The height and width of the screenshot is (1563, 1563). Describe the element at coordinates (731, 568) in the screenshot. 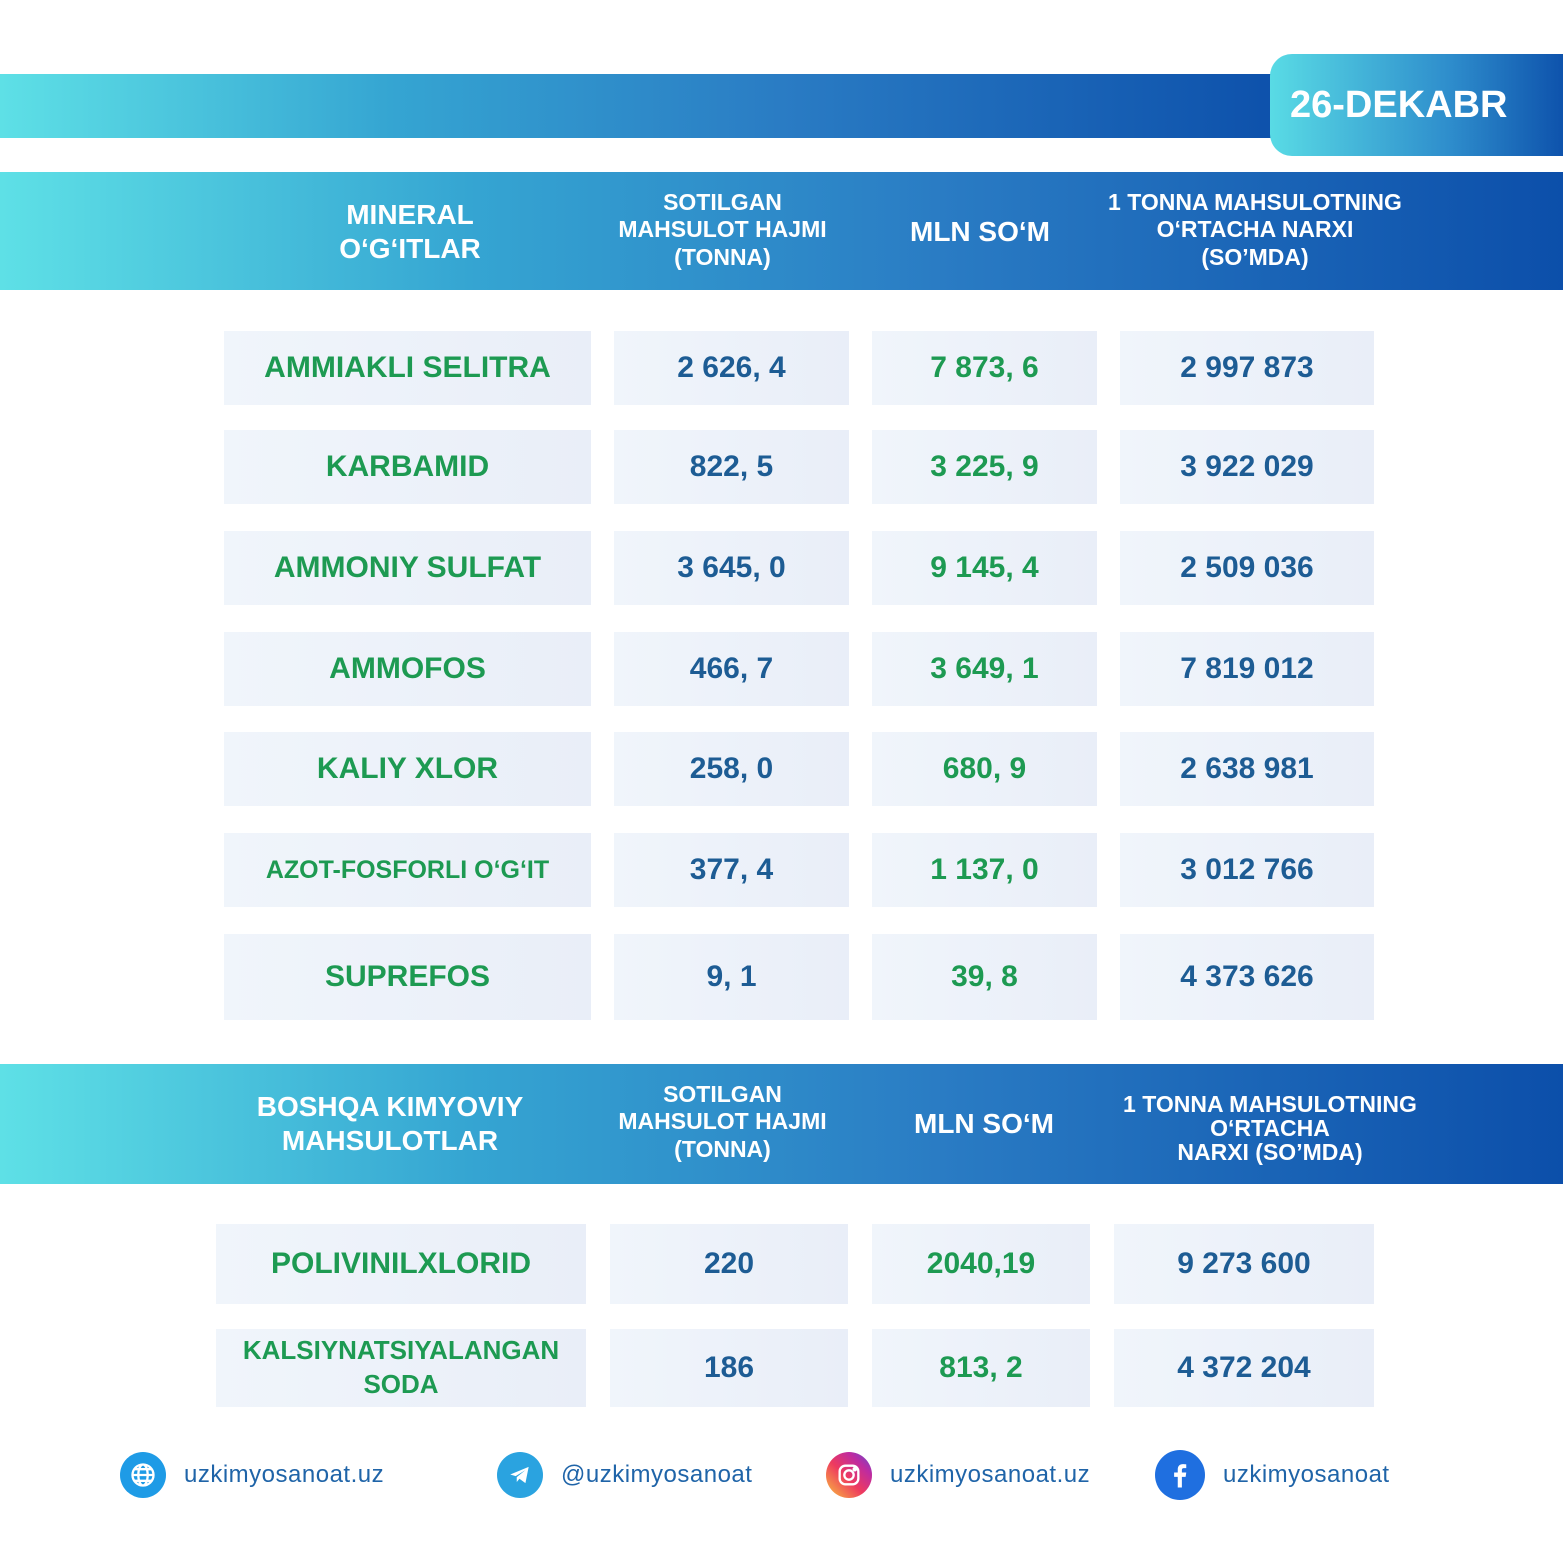

I see `table-row-volume: 3 645, 0` at that location.